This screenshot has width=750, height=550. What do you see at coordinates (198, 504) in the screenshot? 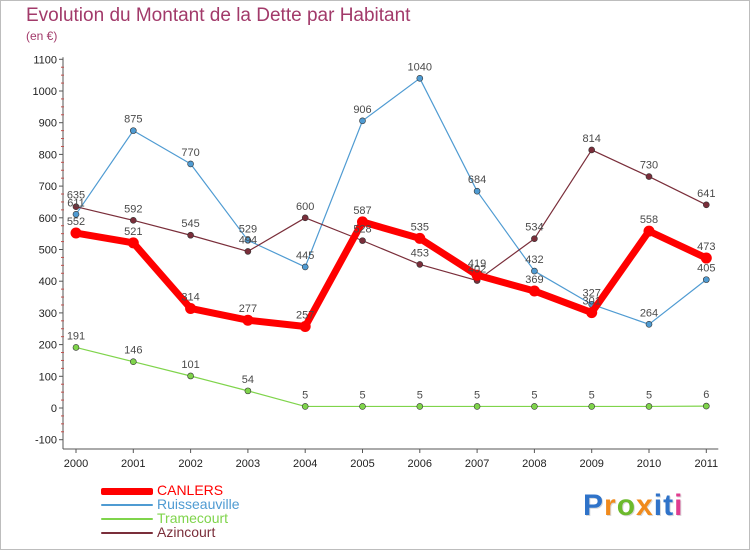
I see `legend-label: Ruisseauville` at bounding box center [198, 504].